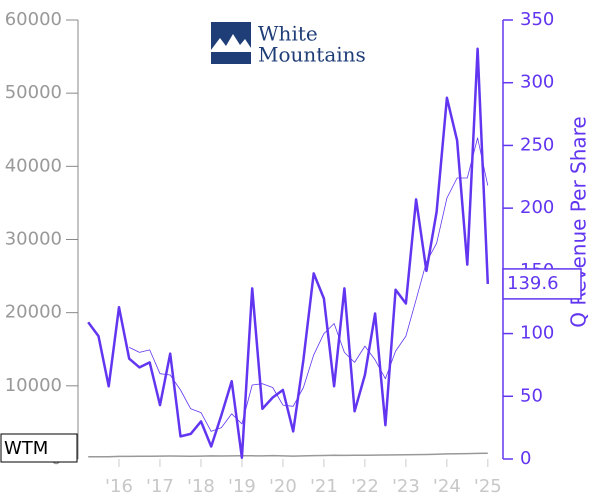  I want to click on logo-mountains, so click(231, 43).